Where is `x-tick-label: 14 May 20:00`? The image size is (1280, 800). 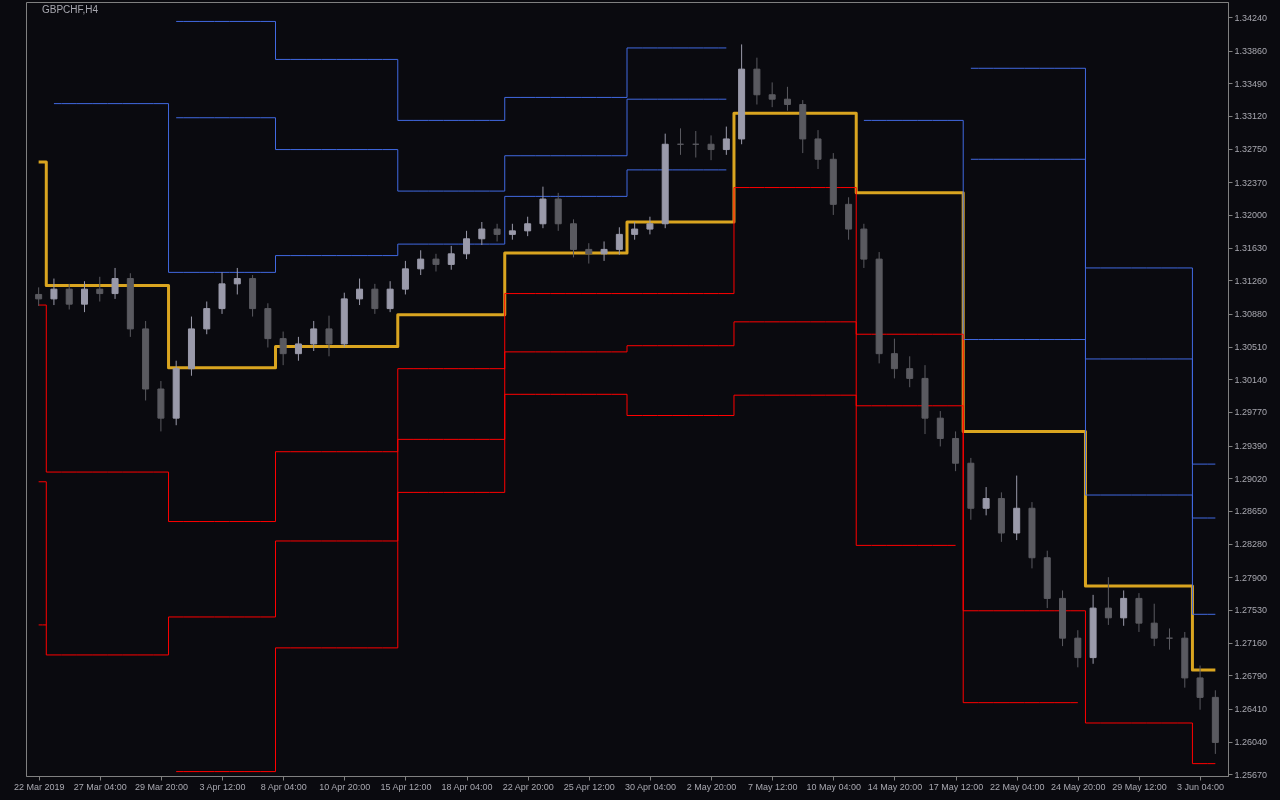
x-tick-label: 14 May 20:00 is located at coordinates (895, 786).